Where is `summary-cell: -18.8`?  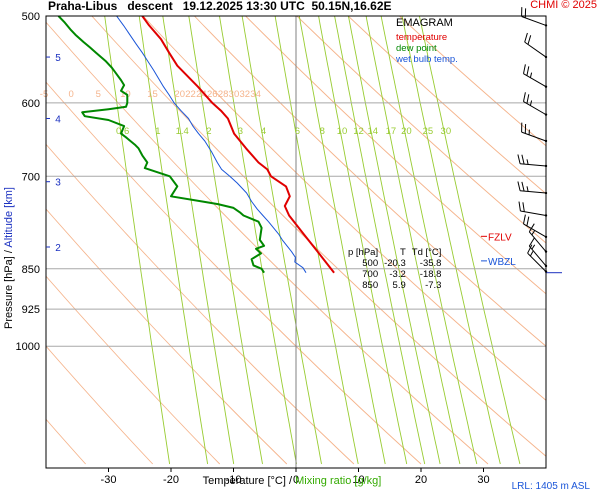
summary-cell: -18.8 is located at coordinates (430, 274).